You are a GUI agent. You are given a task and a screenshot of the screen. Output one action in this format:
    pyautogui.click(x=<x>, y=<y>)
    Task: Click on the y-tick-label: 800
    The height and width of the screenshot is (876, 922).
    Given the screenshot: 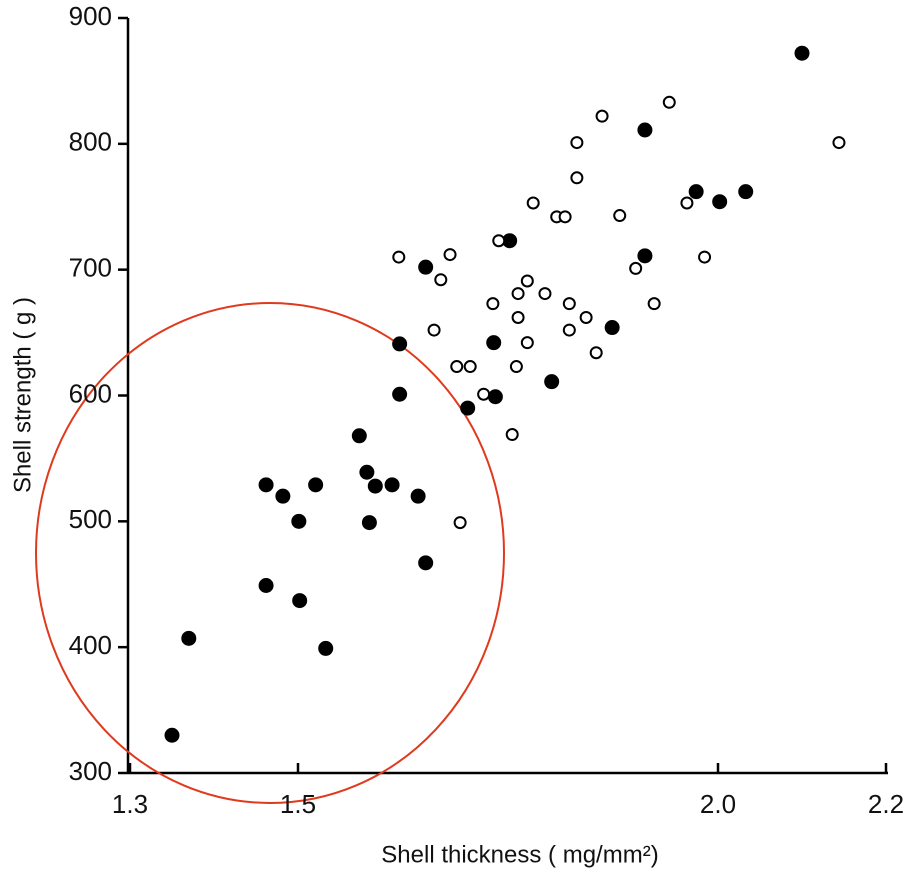 What is the action you would take?
    pyautogui.click(x=90, y=142)
    